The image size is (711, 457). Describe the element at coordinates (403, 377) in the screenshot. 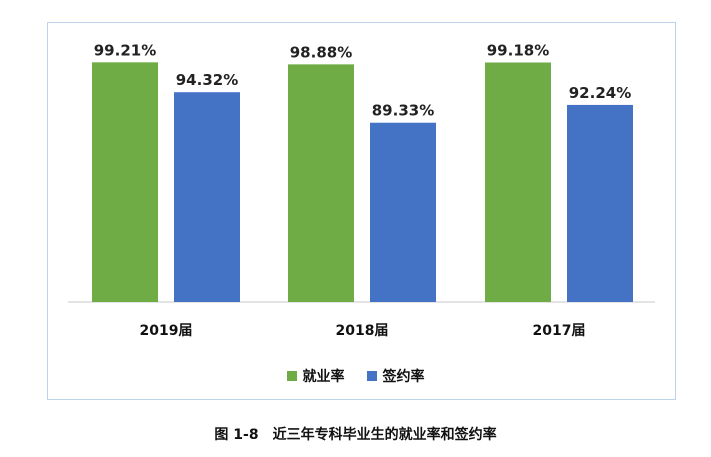

I see `legend-label-signing: 签约率` at that location.